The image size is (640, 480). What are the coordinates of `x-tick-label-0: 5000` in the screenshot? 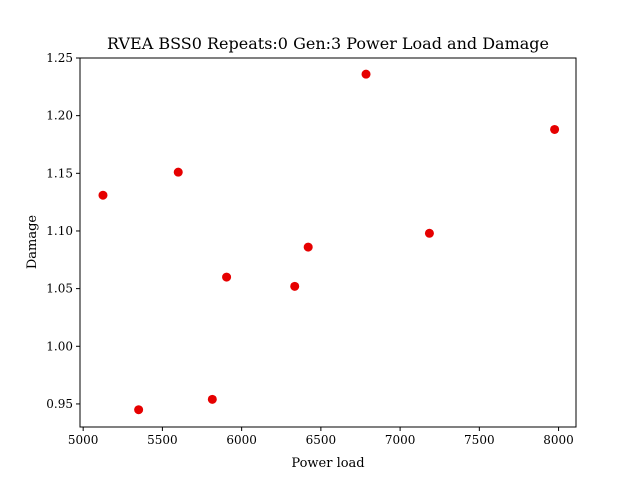 It's located at (83, 440).